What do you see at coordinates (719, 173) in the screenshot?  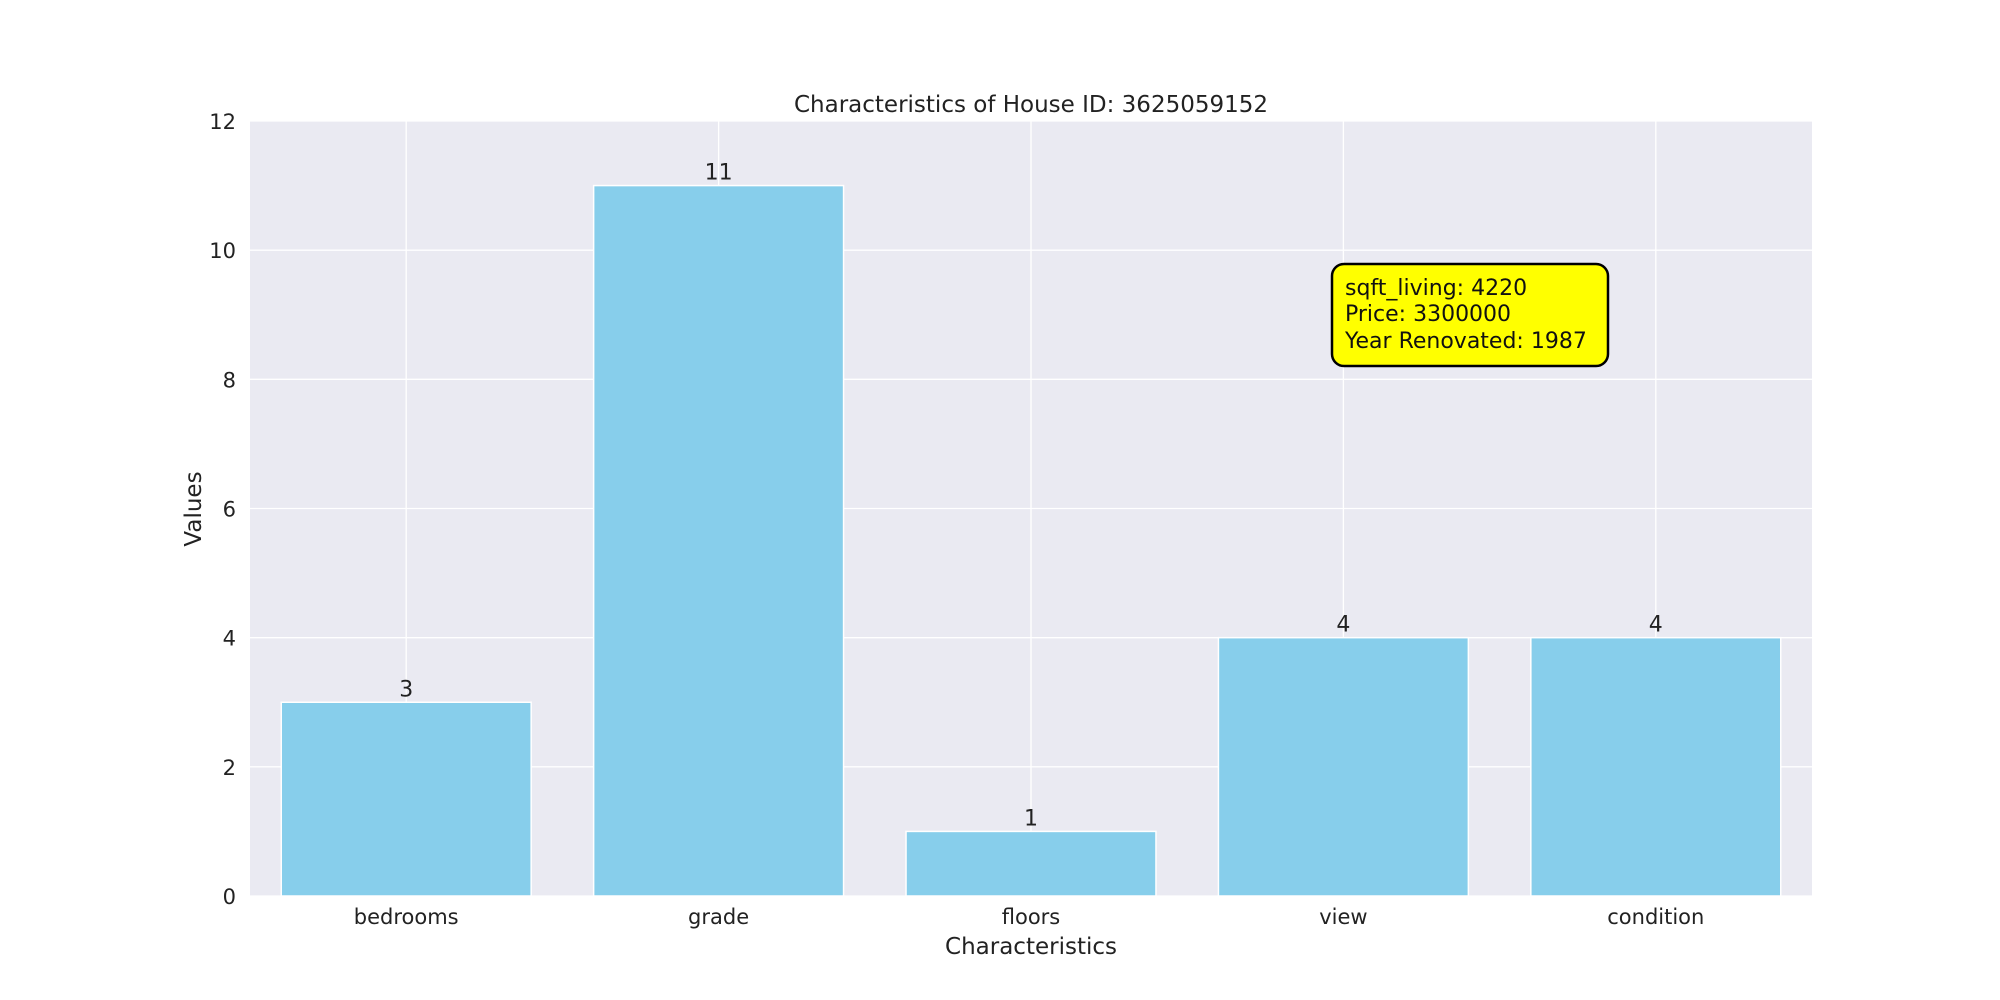 I see `data-label-grade: 11` at bounding box center [719, 173].